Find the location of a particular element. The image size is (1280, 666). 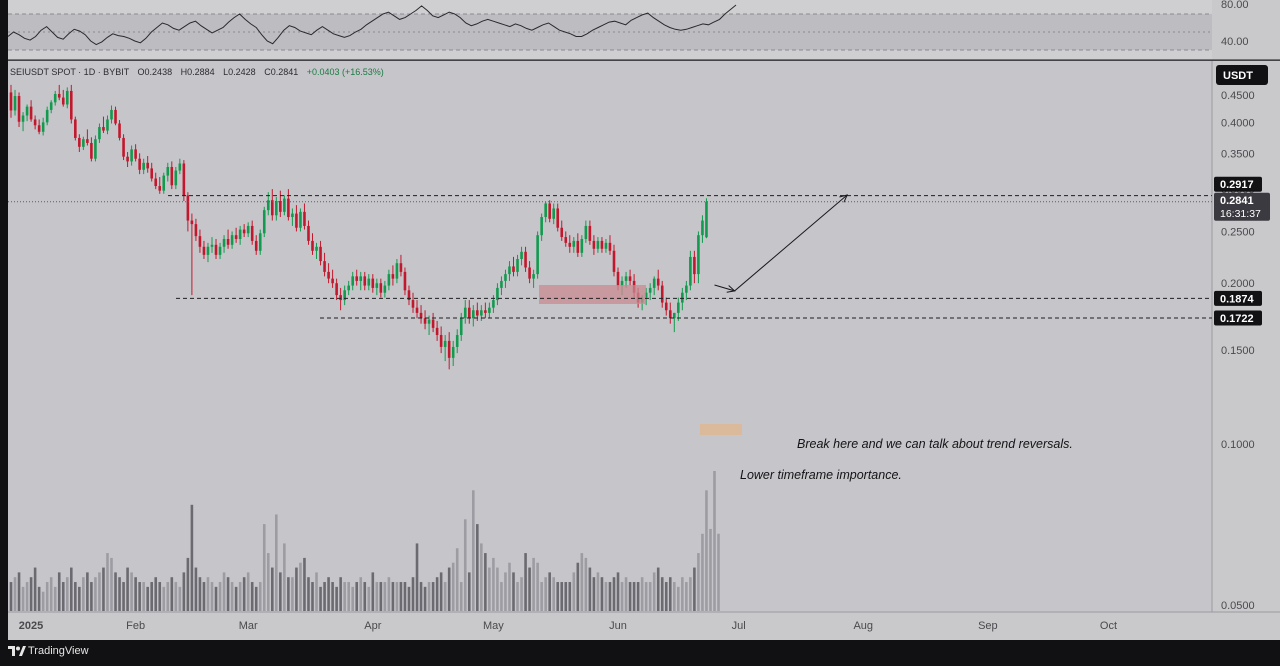

price-tick-label: 0.0500 is located at coordinates (1238, 606).